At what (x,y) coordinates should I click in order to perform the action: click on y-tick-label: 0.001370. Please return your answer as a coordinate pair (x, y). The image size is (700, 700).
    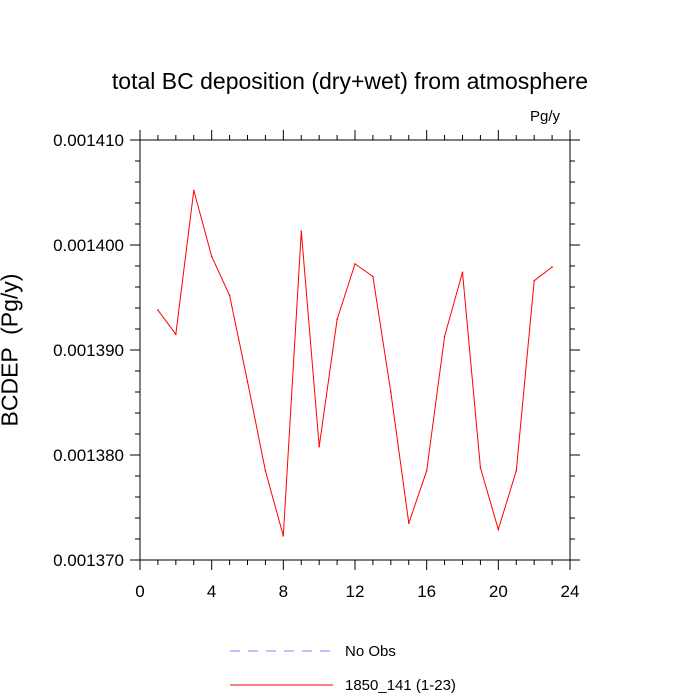
    Looking at the image, I should click on (88, 560).